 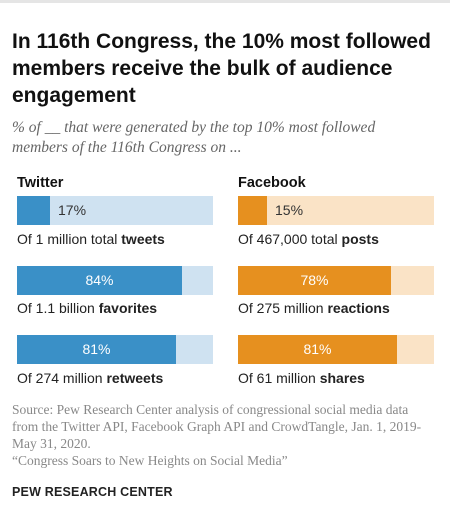 What do you see at coordinates (289, 210) in the screenshot?
I see `facebook-value-label-posts: 15%` at bounding box center [289, 210].